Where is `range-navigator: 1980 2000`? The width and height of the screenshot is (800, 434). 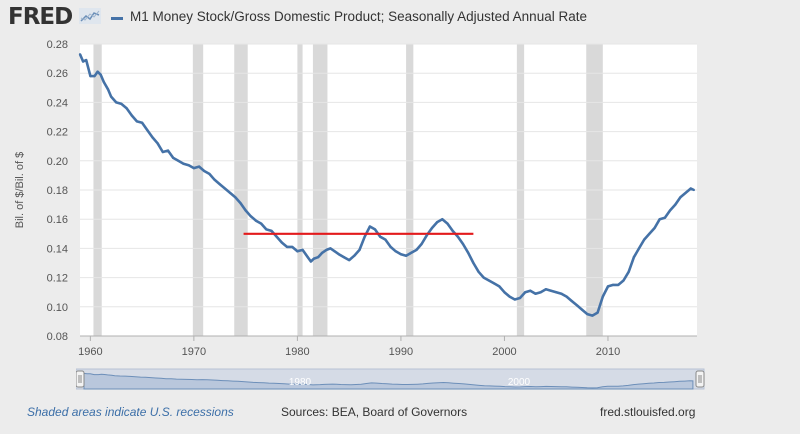
range-navigator: 1980 2000 is located at coordinates (391, 379).